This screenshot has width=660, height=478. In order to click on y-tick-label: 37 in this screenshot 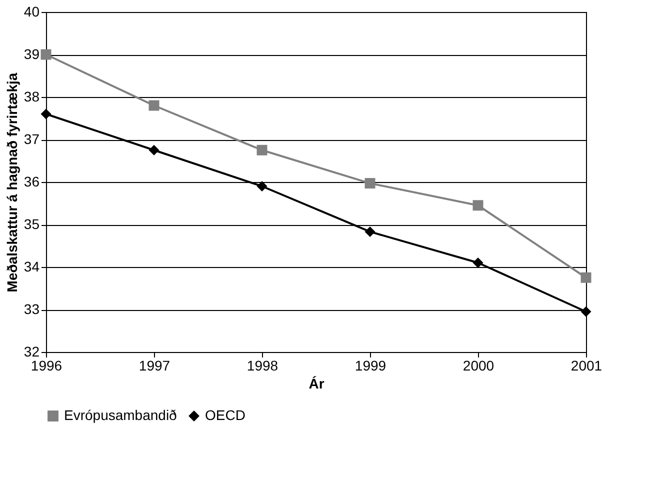, I will do `click(32, 139)`.